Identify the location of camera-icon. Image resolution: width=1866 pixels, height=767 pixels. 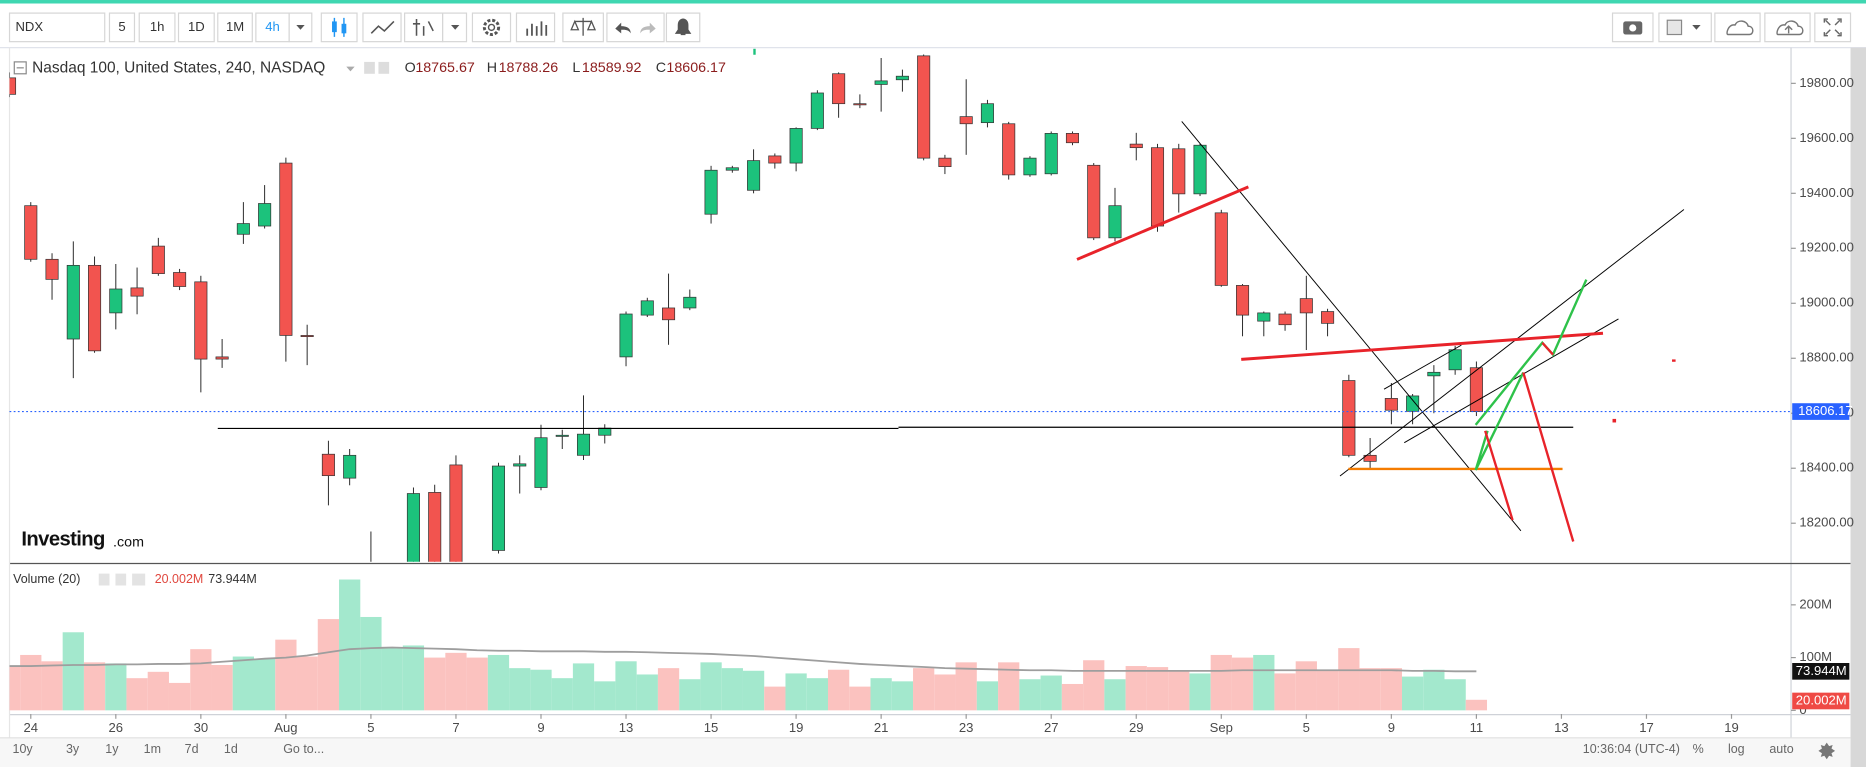
(1633, 28).